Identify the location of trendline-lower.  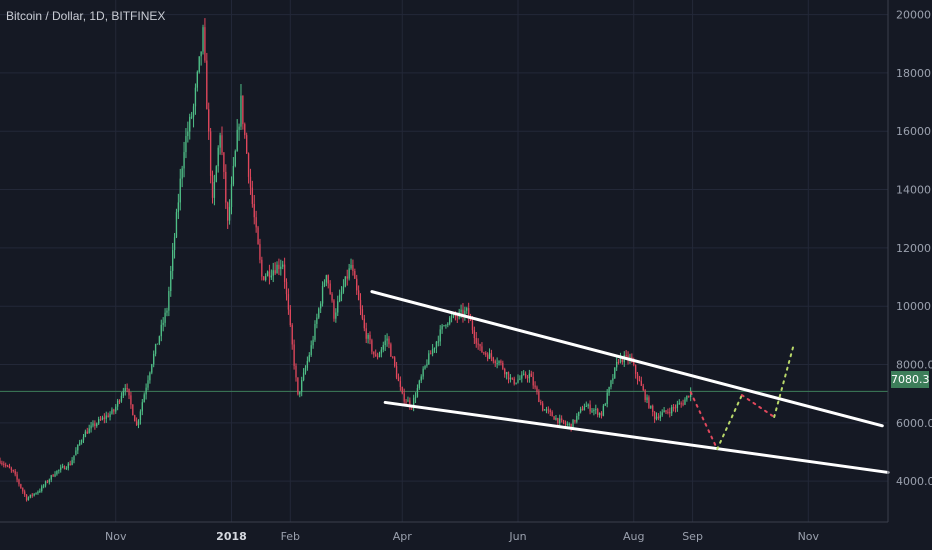
(636, 437).